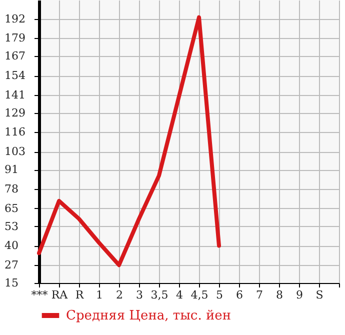  I want to click on x-tick-label: 4,5, so click(199, 295).